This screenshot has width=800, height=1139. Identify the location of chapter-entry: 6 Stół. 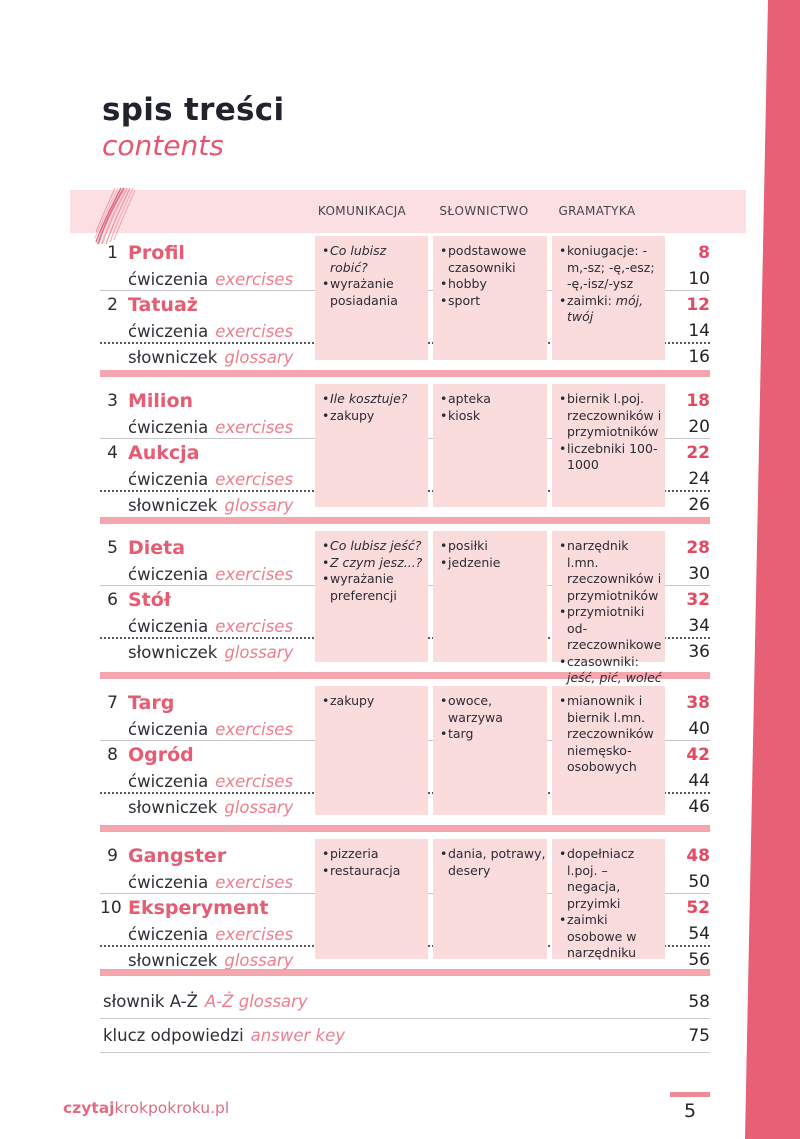
(135, 600).